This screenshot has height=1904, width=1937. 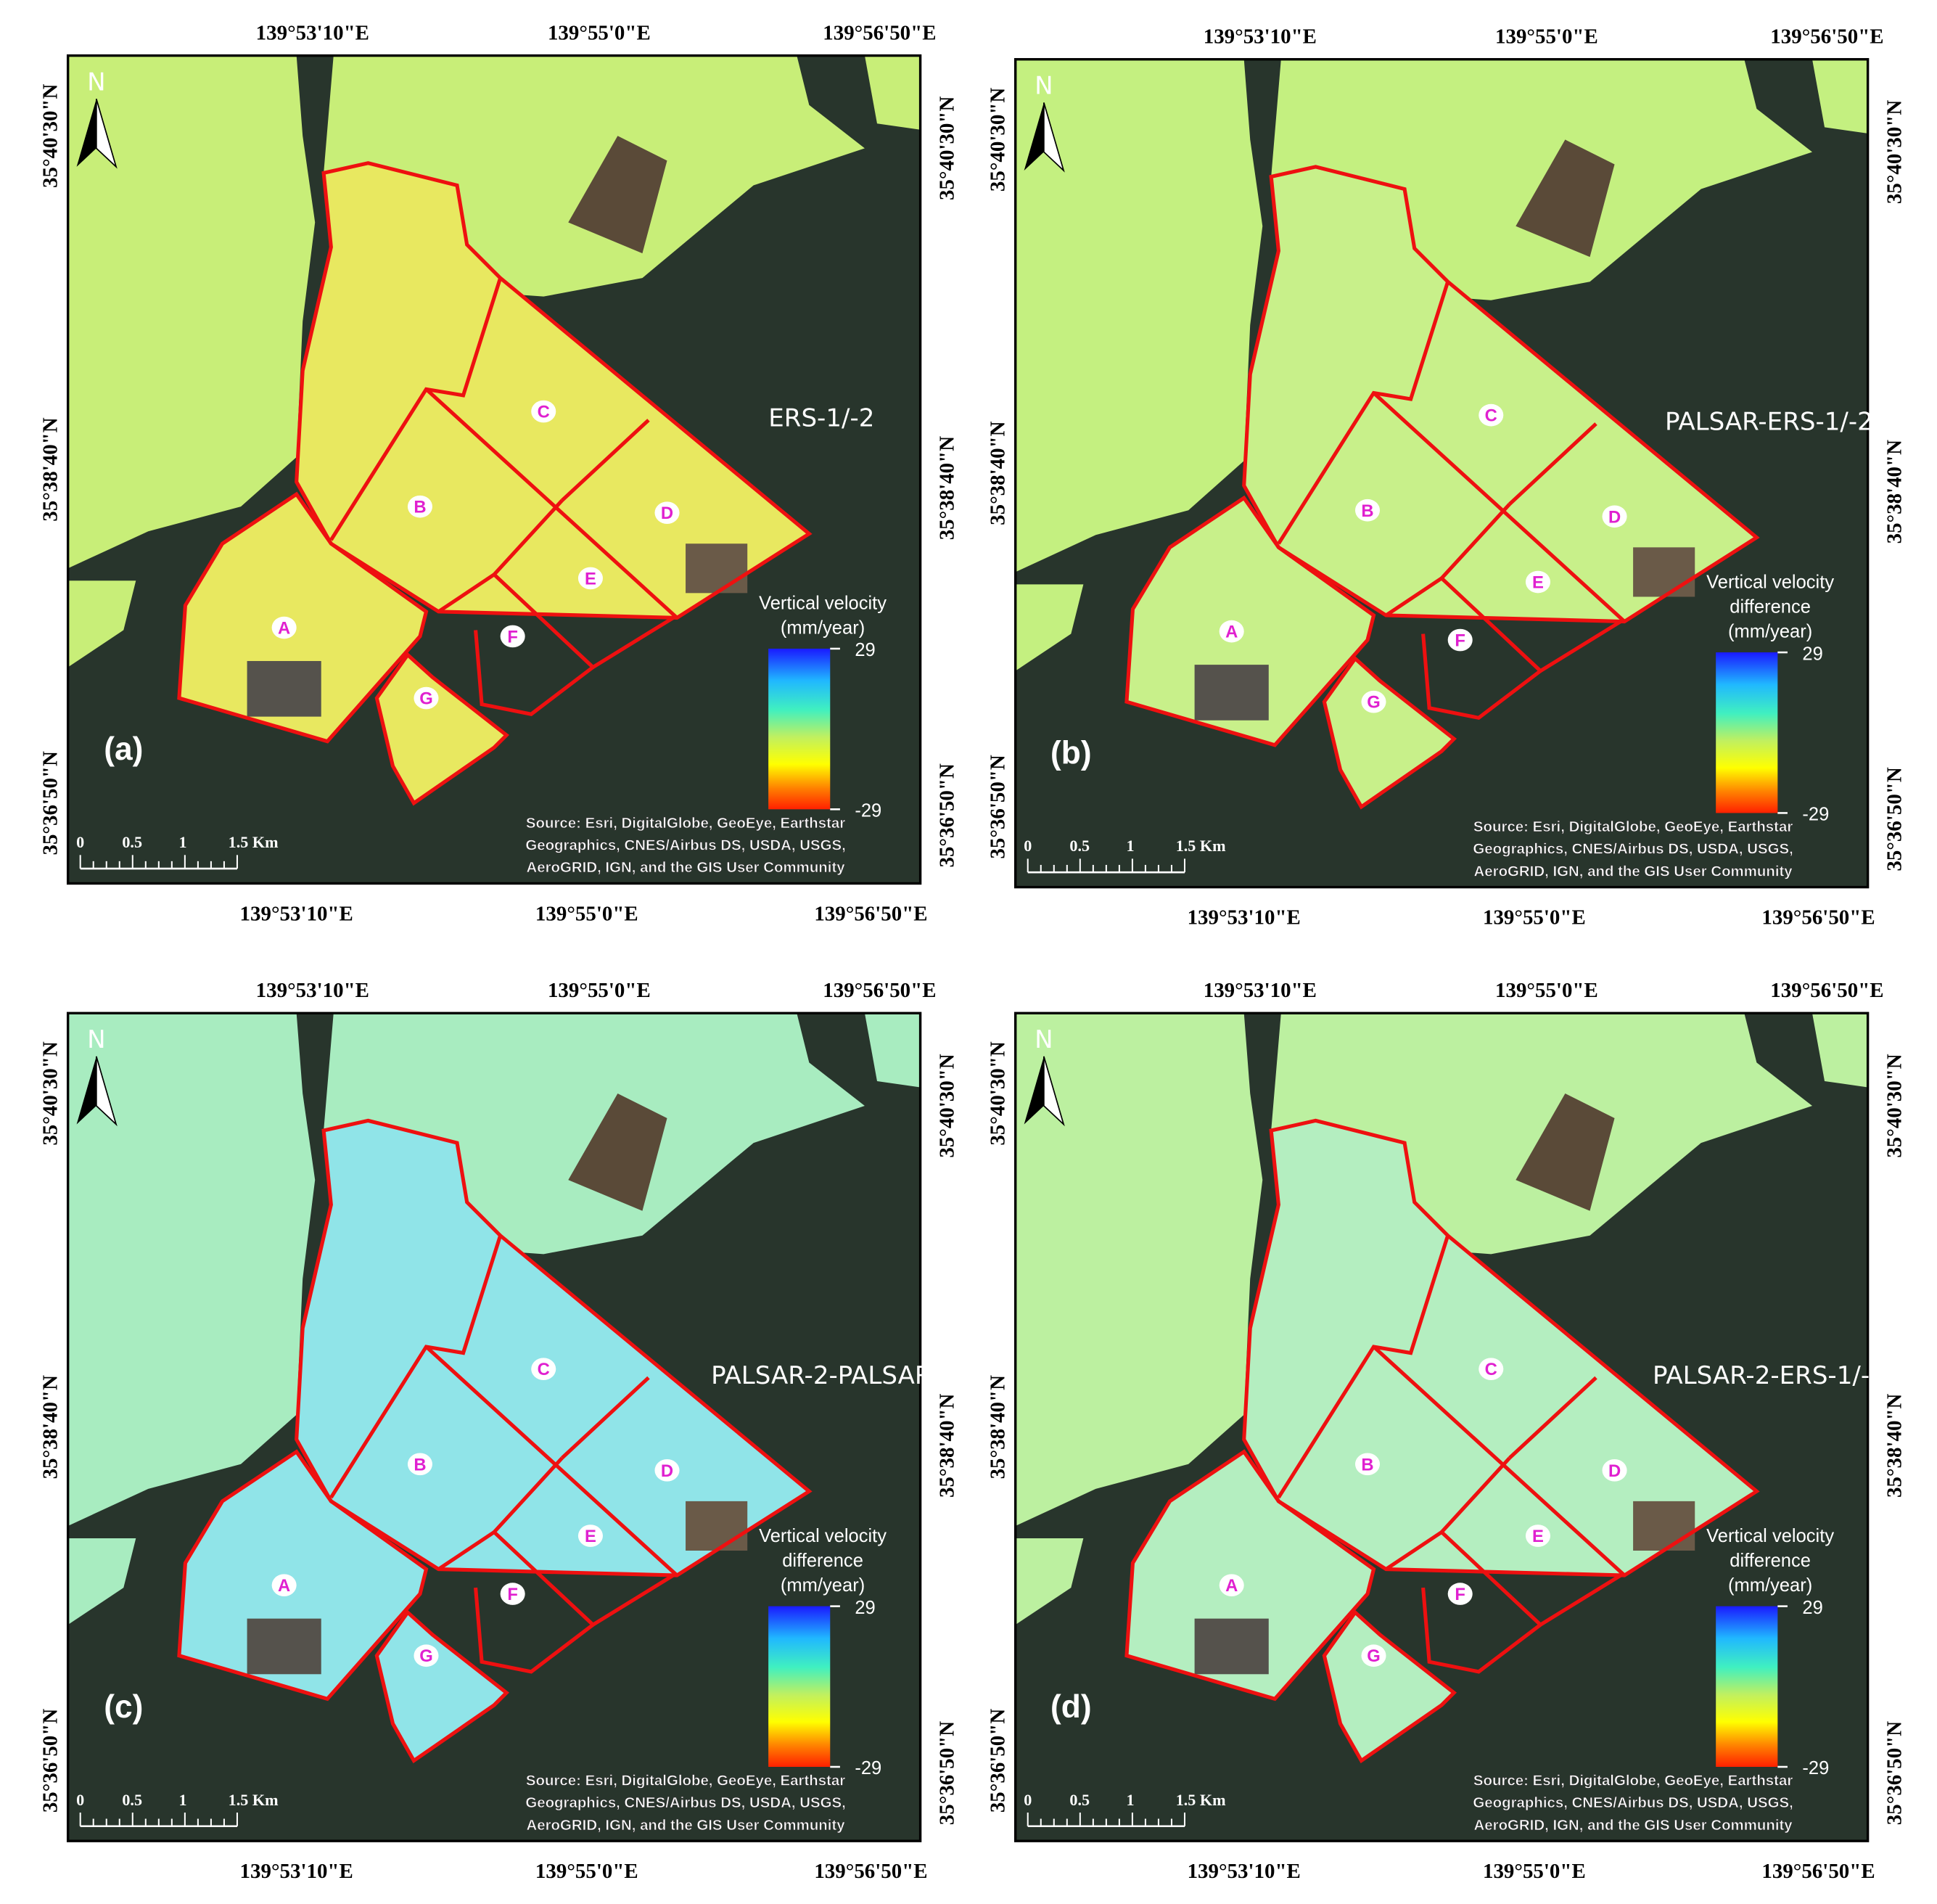 What do you see at coordinates (1769, 1375) in the screenshot?
I see `panel-title: PALSAR-2-ERS-1/-2` at bounding box center [1769, 1375].